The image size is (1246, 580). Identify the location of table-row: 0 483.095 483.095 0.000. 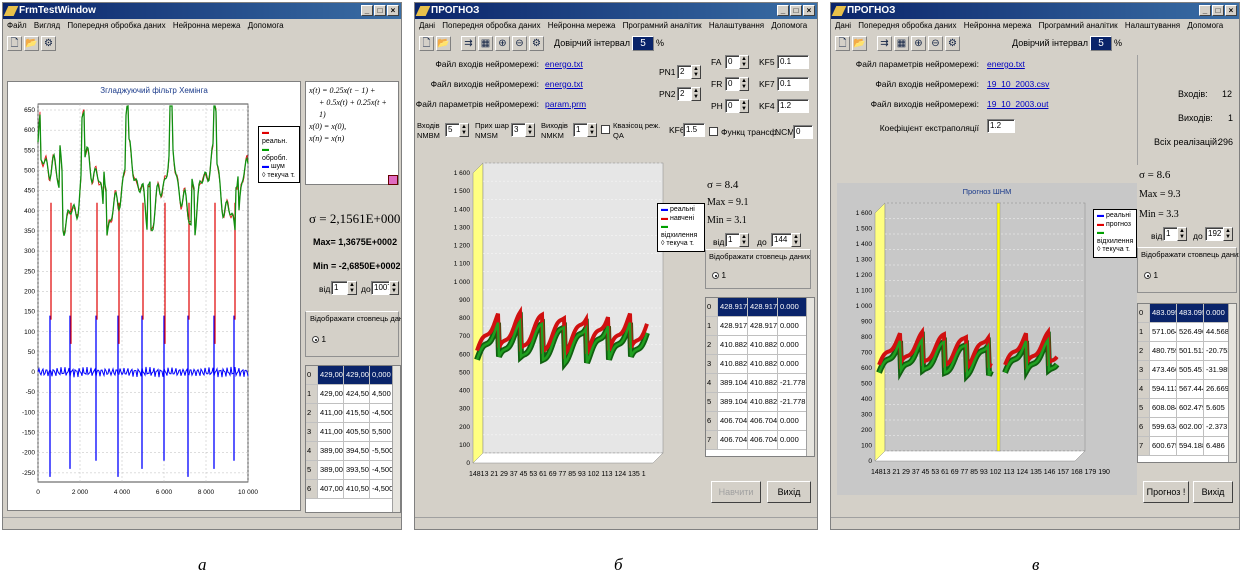
(1187, 313).